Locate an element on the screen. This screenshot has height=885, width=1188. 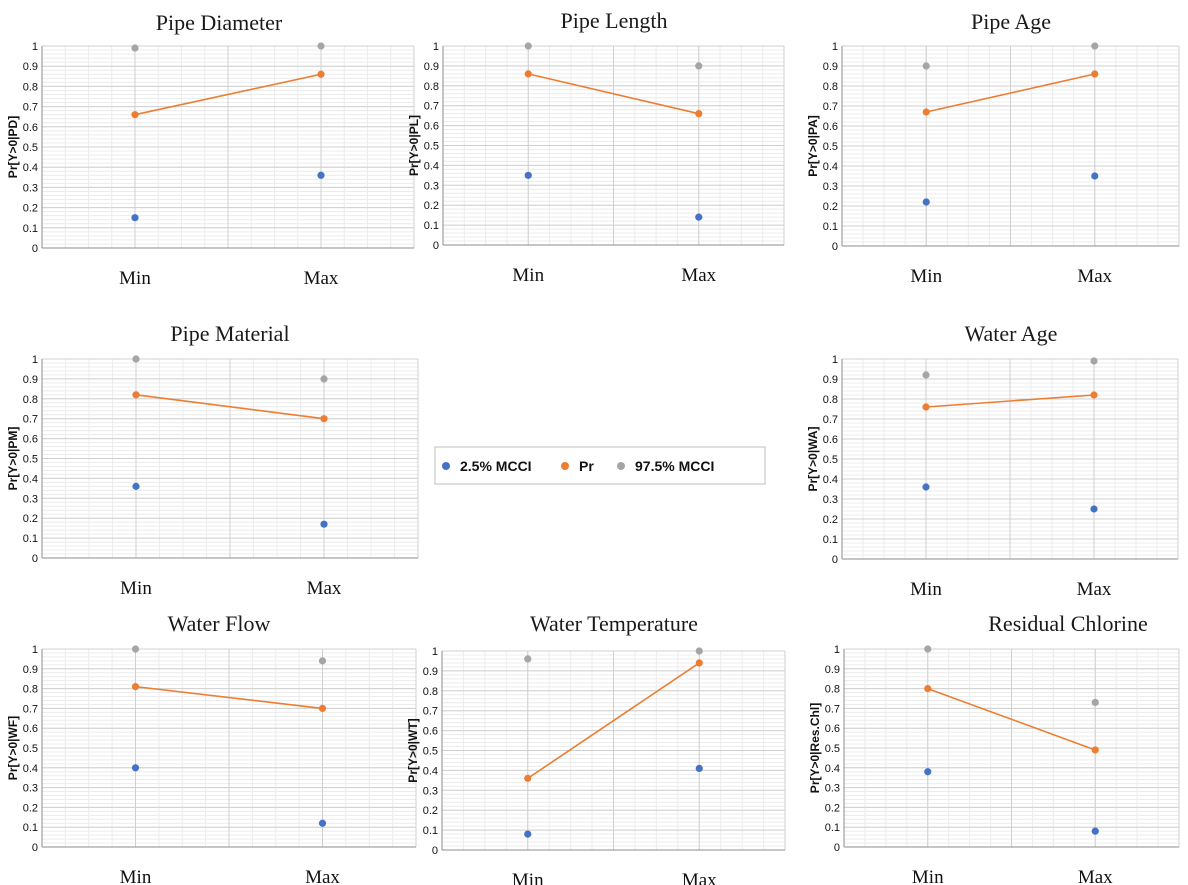
chart-title: Pipe Diameter is located at coordinates (219, 22).